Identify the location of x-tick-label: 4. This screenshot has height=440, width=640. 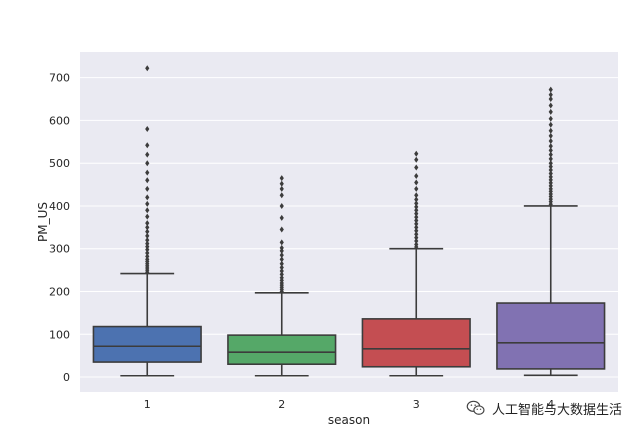
(550, 404).